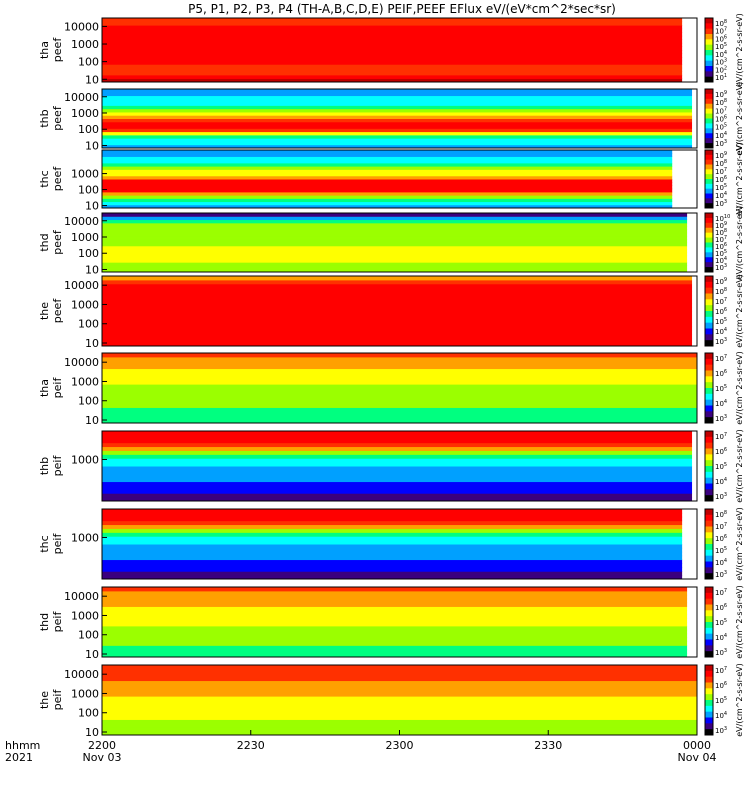  I want to click on colorbar-tick-label: 10⁹, so click(721, 94).